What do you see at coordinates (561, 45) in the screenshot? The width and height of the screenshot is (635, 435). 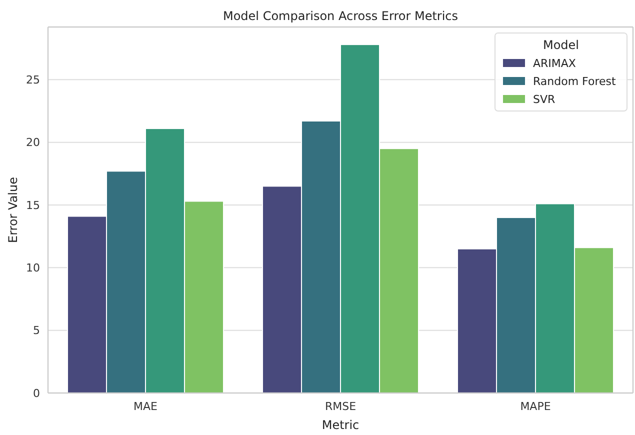 I see `legend-title: Model` at bounding box center [561, 45].